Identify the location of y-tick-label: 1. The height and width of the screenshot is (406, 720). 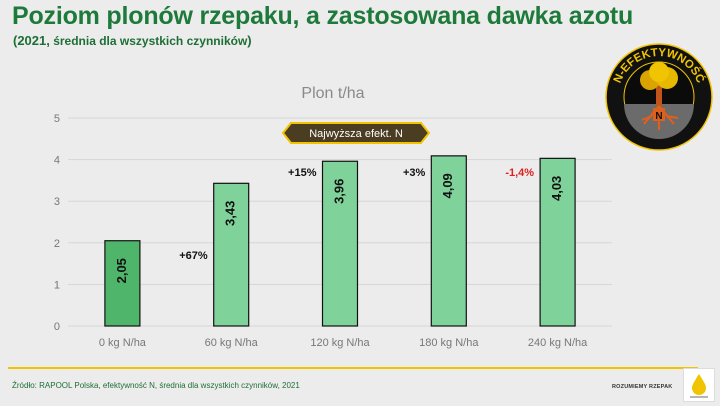
(57, 285).